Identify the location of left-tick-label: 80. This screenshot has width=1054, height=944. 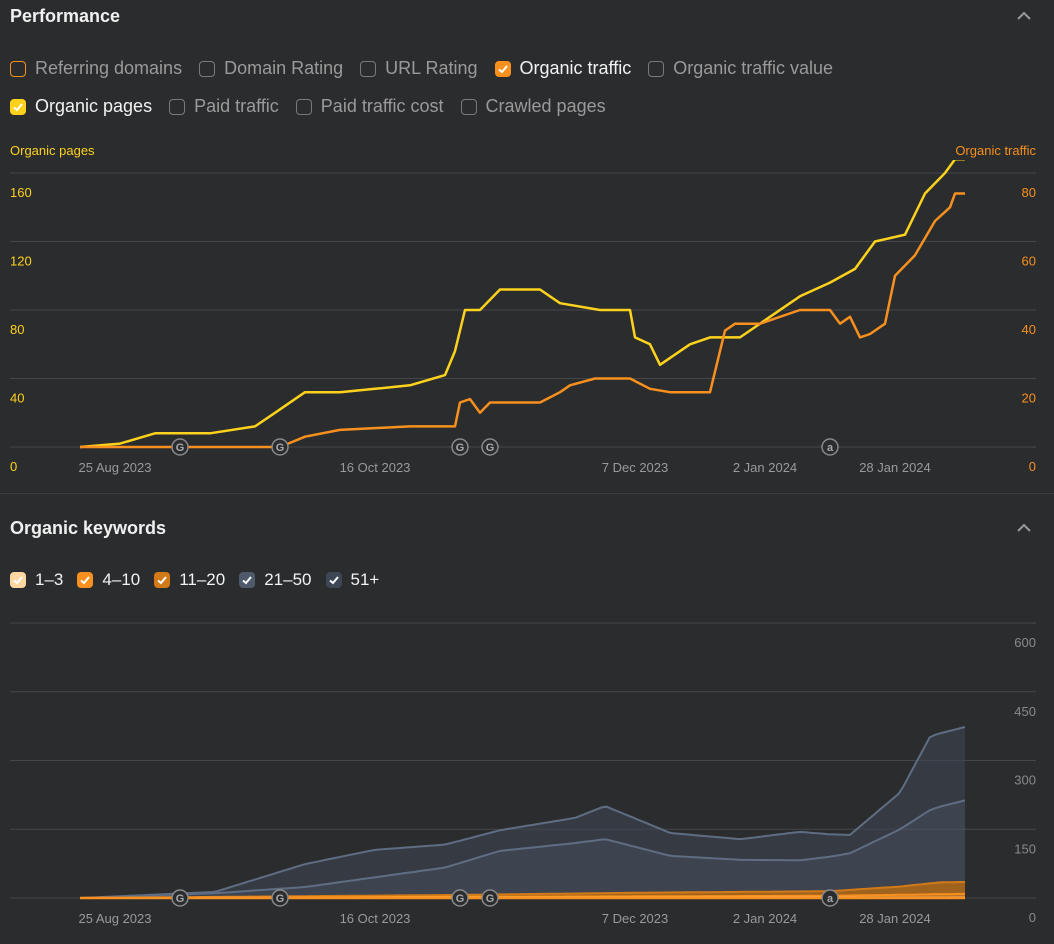
(17, 329).